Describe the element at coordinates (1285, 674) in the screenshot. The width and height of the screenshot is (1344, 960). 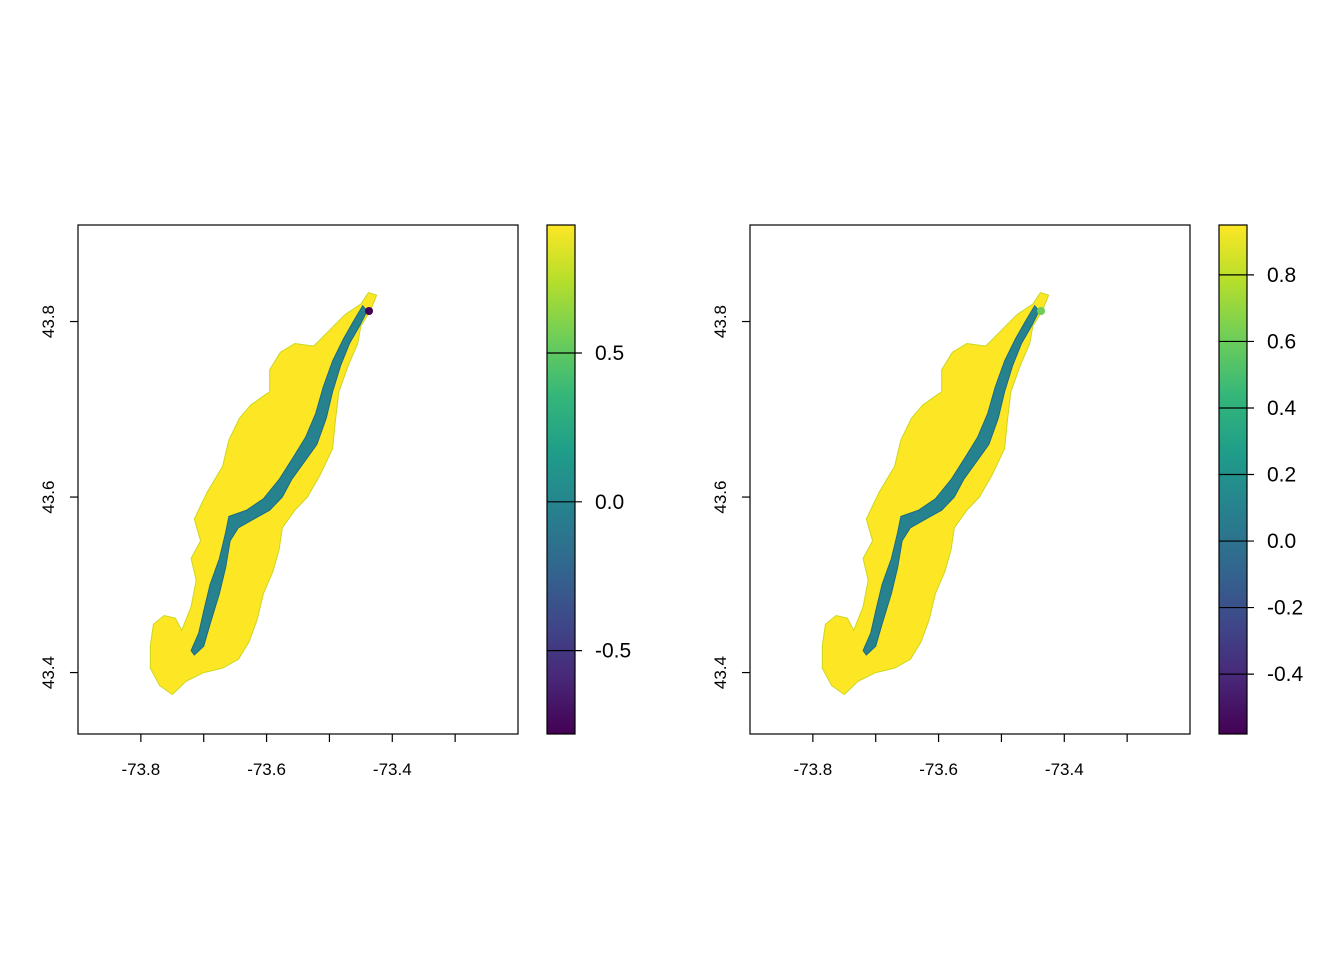
I see `colorbar-tick-label: -0.4` at that location.